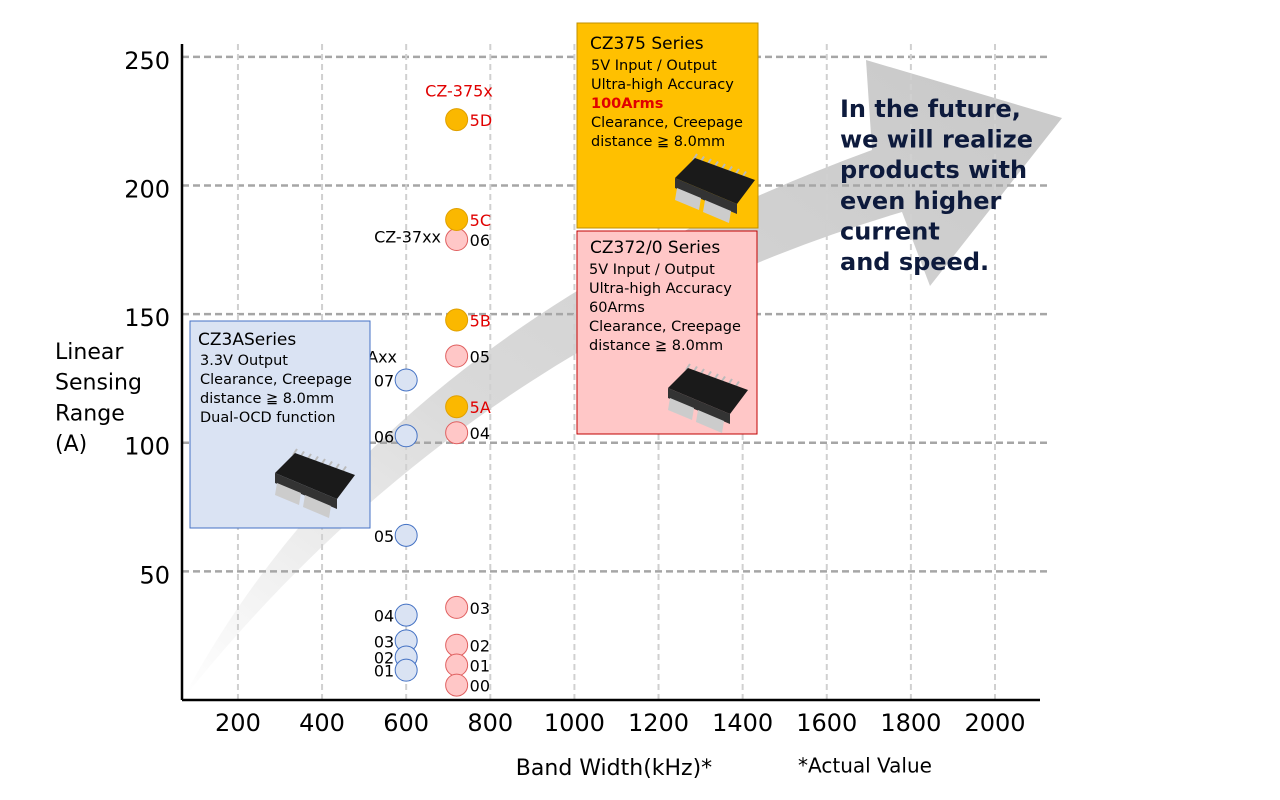 The width and height of the screenshot is (1280, 800). Describe the element at coordinates (89, 352) in the screenshot. I see `y-axis-label: Linear` at that location.